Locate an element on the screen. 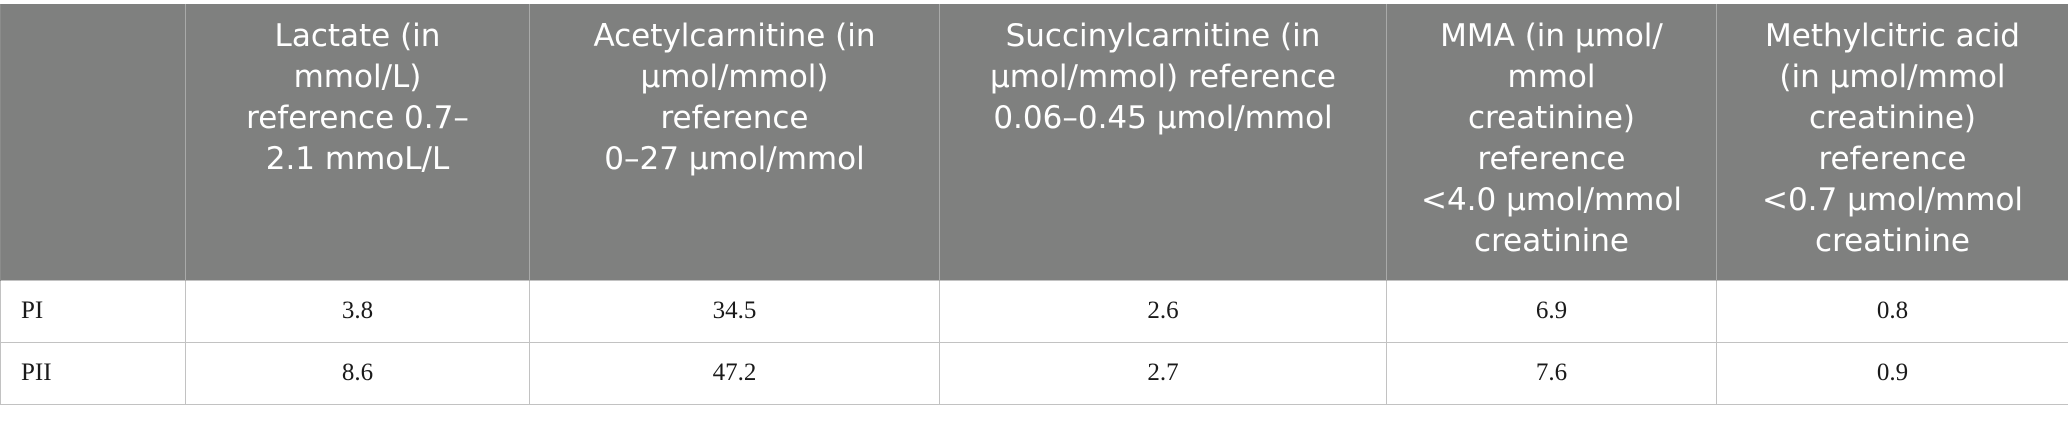 This screenshot has height=422, width=2068. cell-acetylcarnitine: 47.2 is located at coordinates (734, 373).